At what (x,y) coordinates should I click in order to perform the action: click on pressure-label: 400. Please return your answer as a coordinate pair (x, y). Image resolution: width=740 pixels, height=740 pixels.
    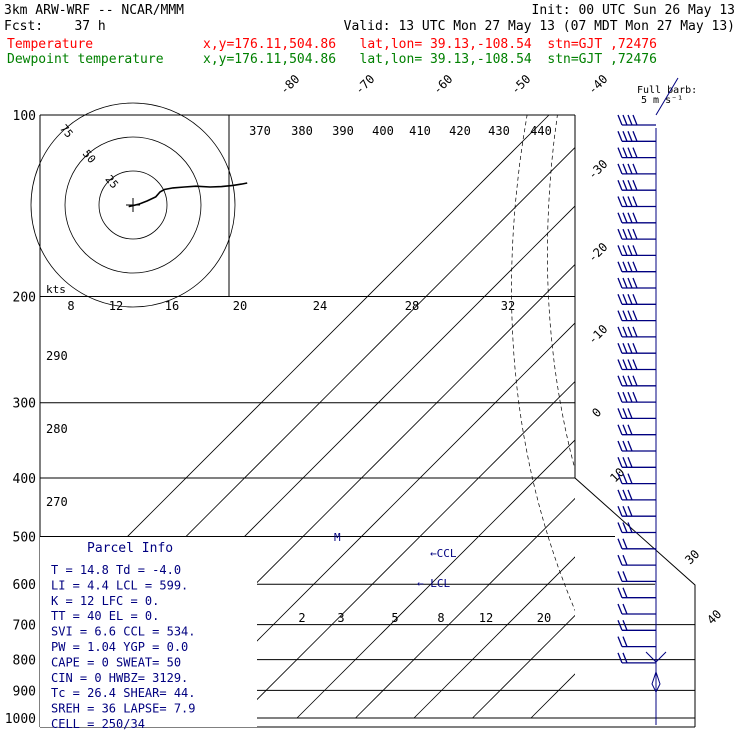
    Looking at the image, I should click on (24, 479).